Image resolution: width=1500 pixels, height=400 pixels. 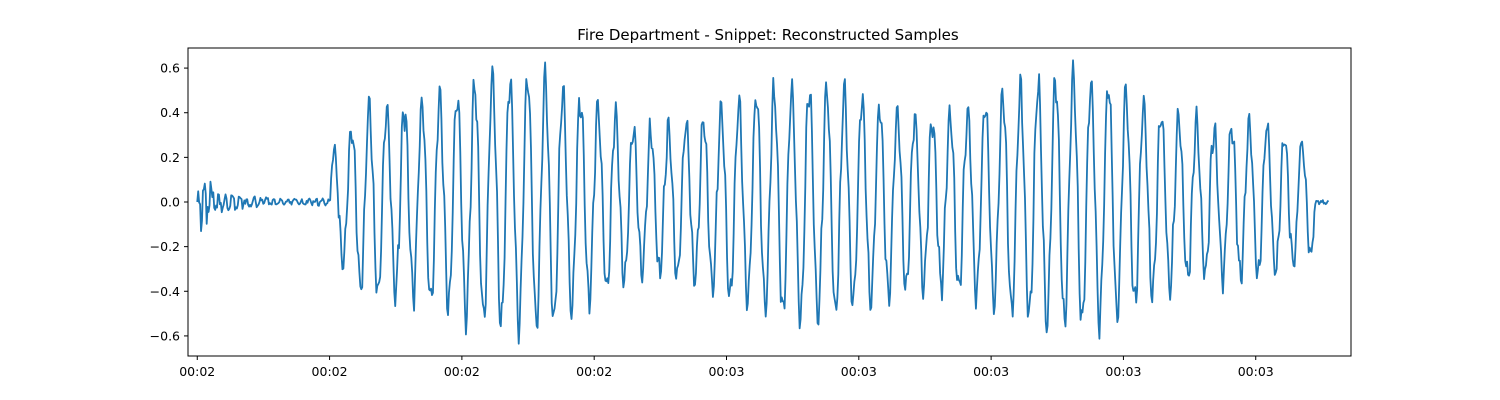 I want to click on y-axis: −0.6 −0.4 −0.2 0.0 0.2 0.4 0.6, so click(x=169, y=202).